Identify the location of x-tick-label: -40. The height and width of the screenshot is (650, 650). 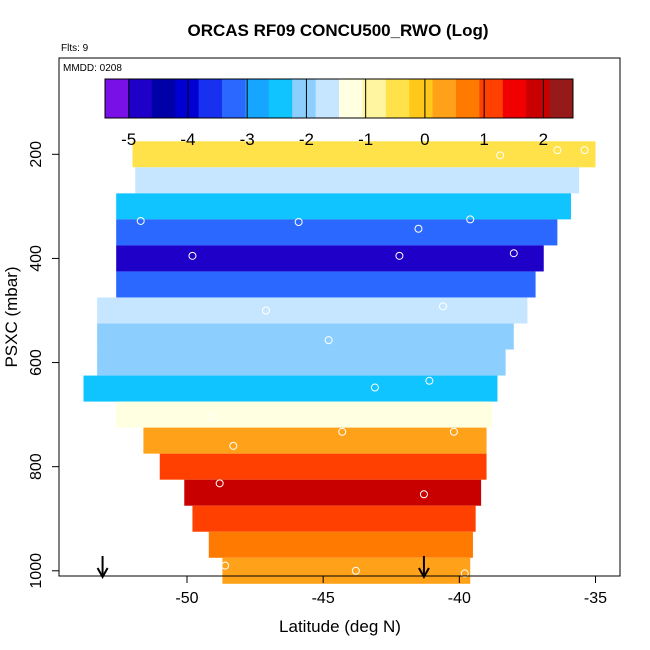
(459, 598).